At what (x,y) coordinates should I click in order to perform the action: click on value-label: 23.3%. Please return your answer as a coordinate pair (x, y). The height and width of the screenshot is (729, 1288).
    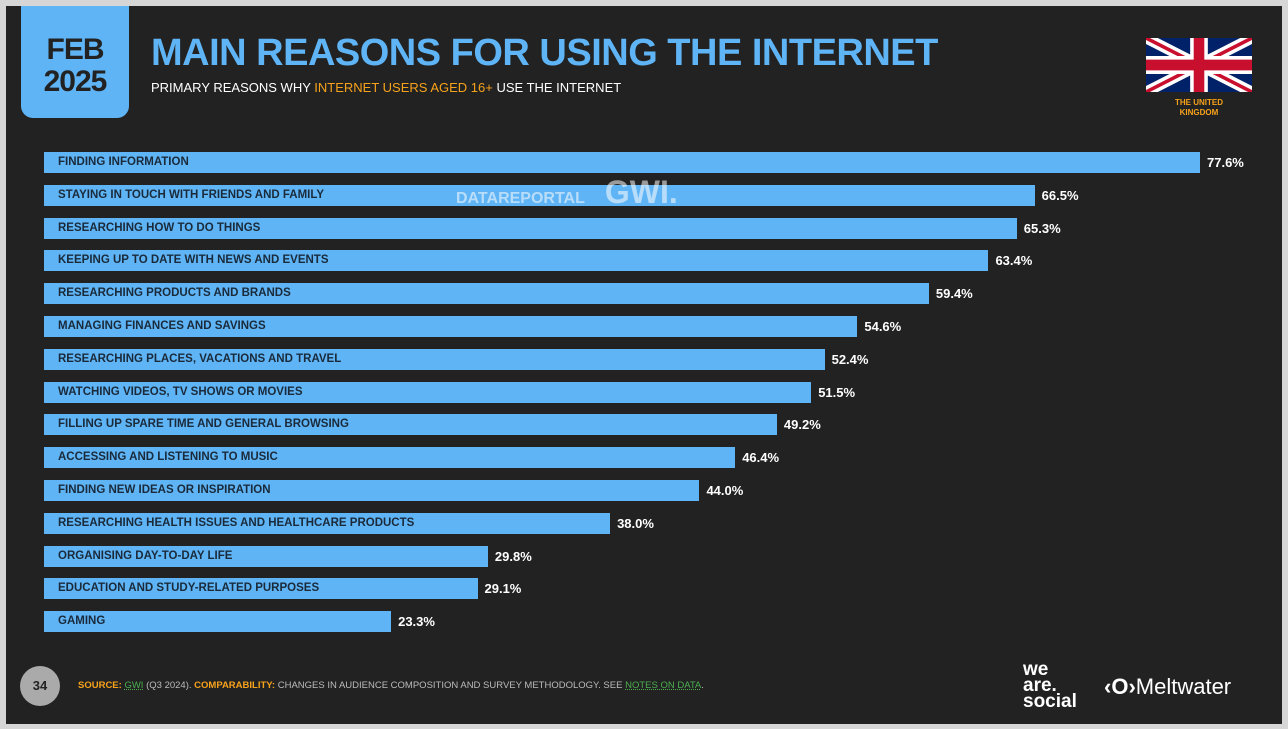
    Looking at the image, I should click on (416, 621).